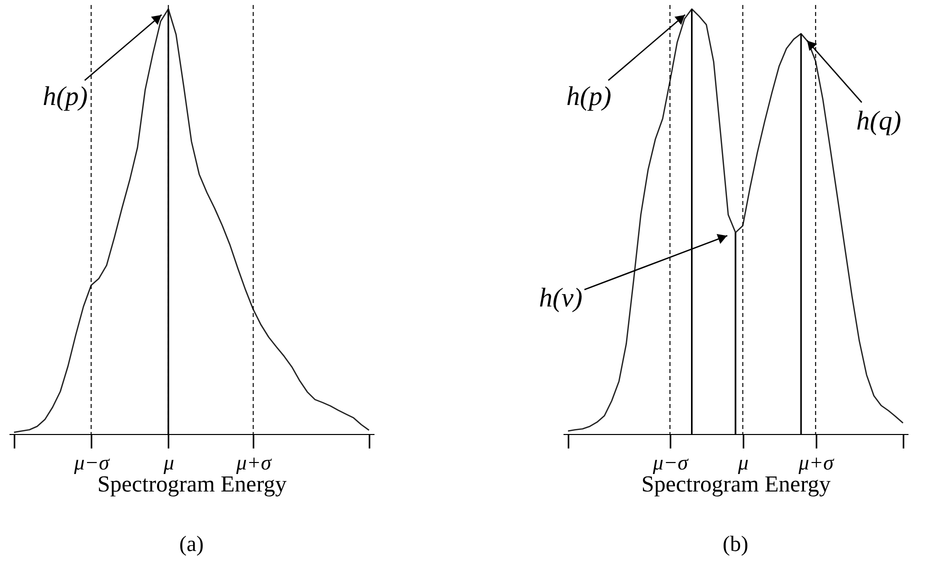 The height and width of the screenshot is (569, 933). What do you see at coordinates (560, 297) in the screenshot?
I see `annotation: h(v)` at bounding box center [560, 297].